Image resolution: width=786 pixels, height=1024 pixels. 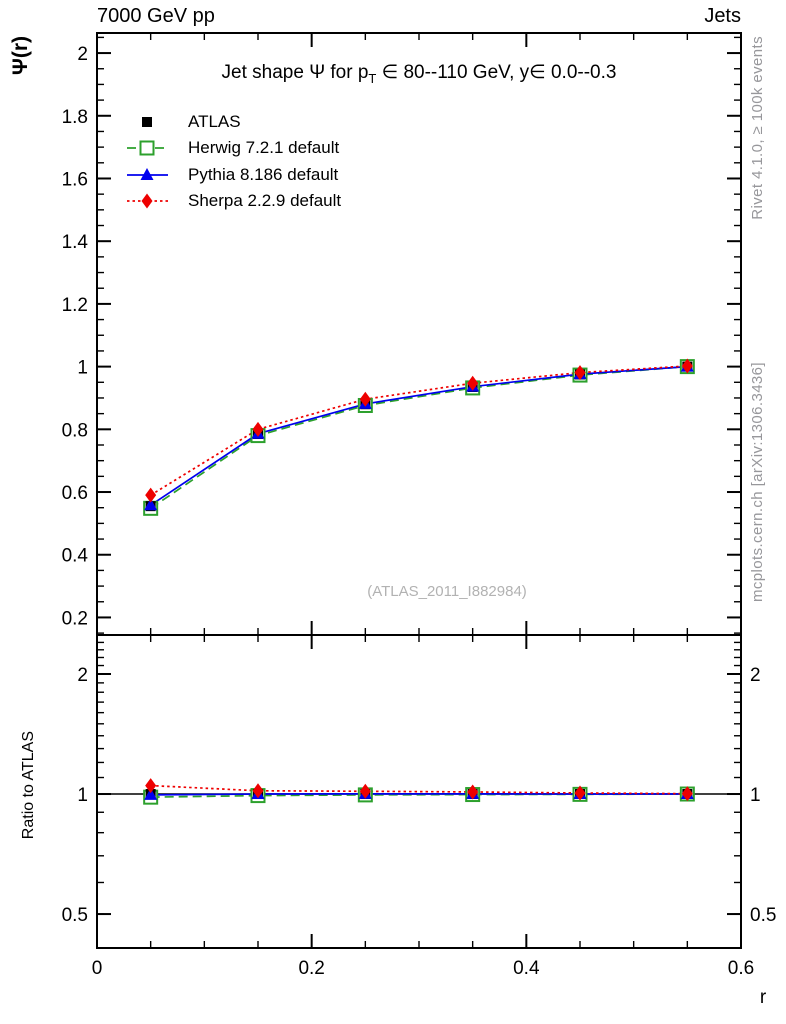 I want to click on svg-text: 0, so click(x=97, y=968).